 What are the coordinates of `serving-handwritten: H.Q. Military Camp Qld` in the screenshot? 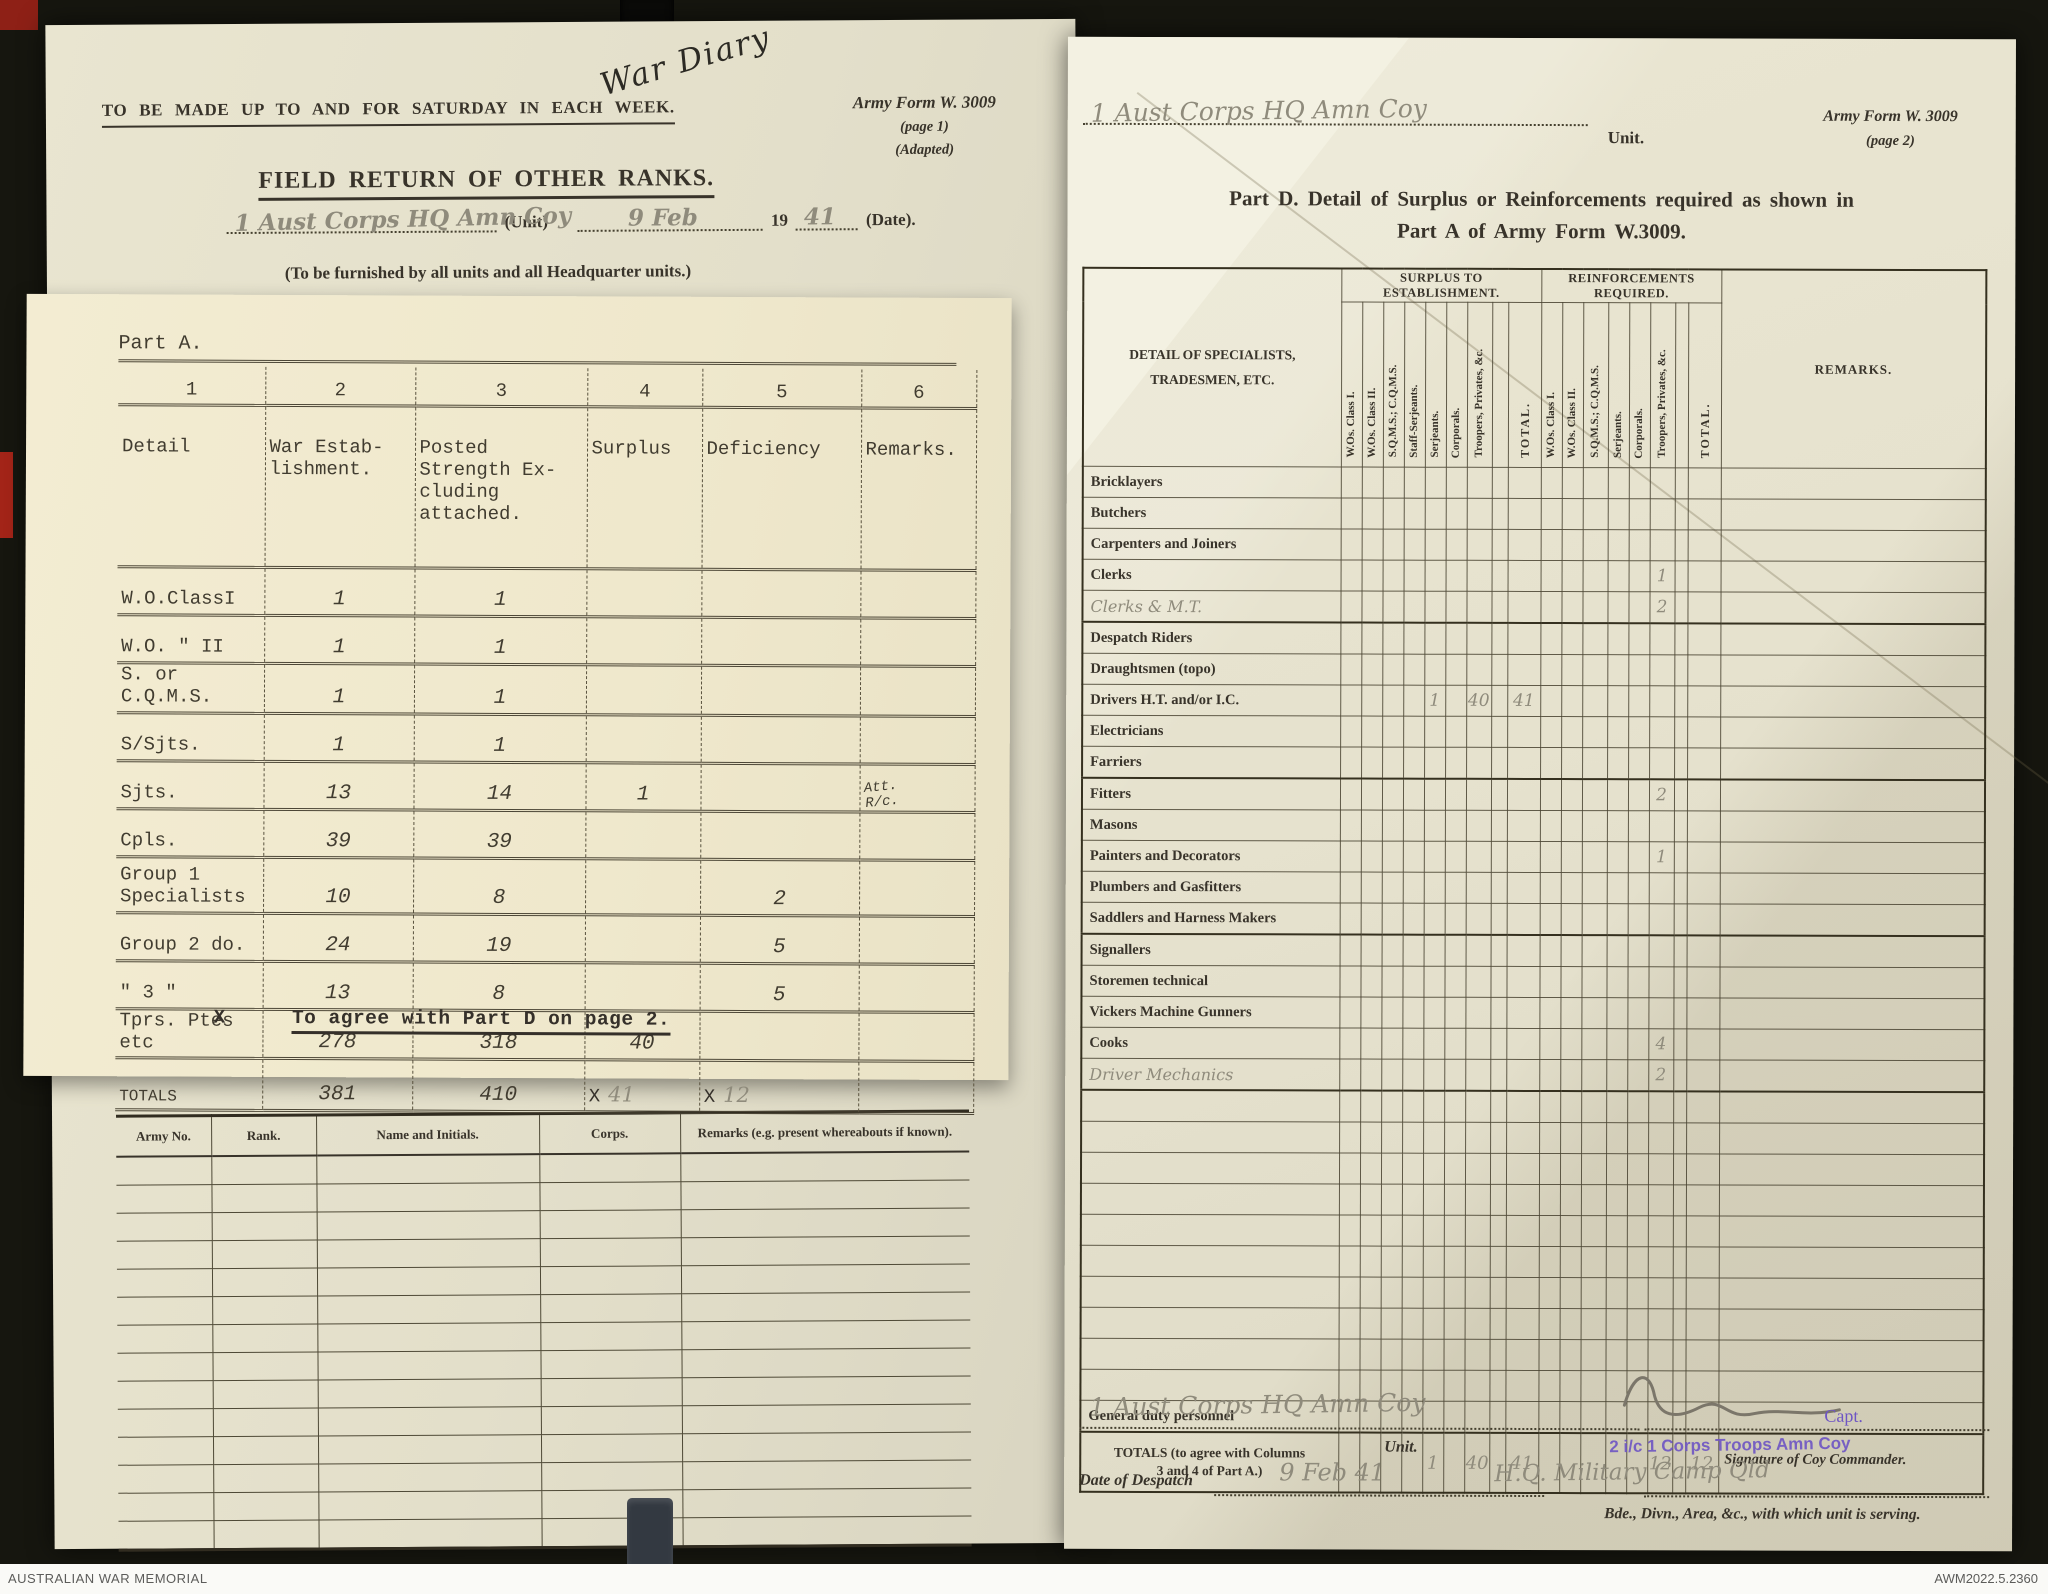 It's located at (1632, 1472).